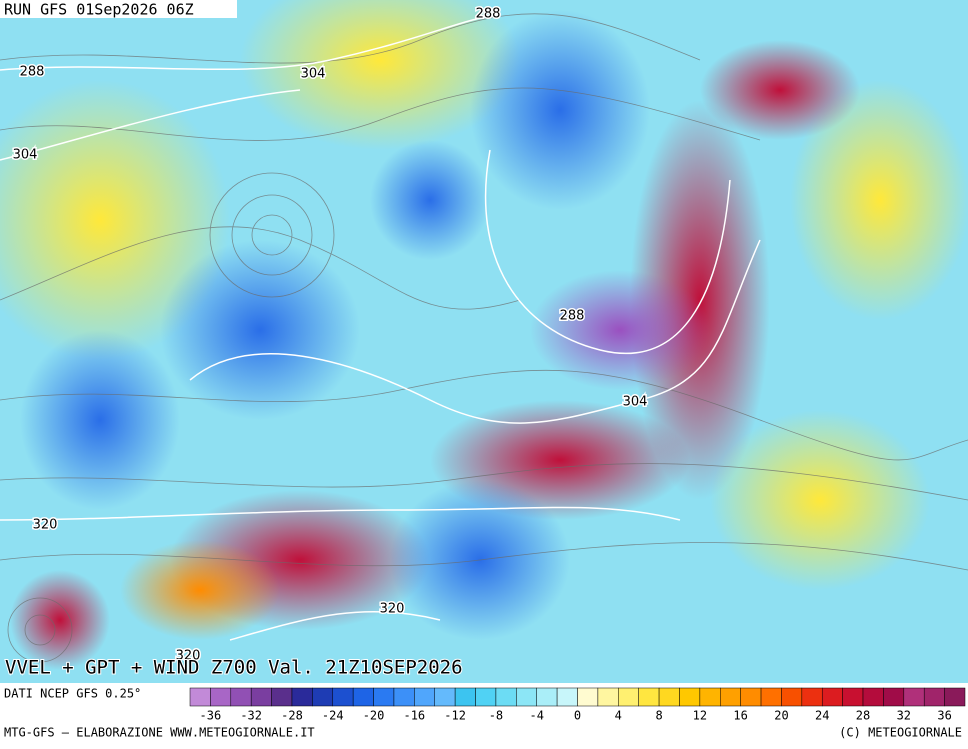 Image resolution: width=968 pixels, height=749 pixels. What do you see at coordinates (455, 716) in the screenshot?
I see `colorbar-tick-label: -12` at bounding box center [455, 716].